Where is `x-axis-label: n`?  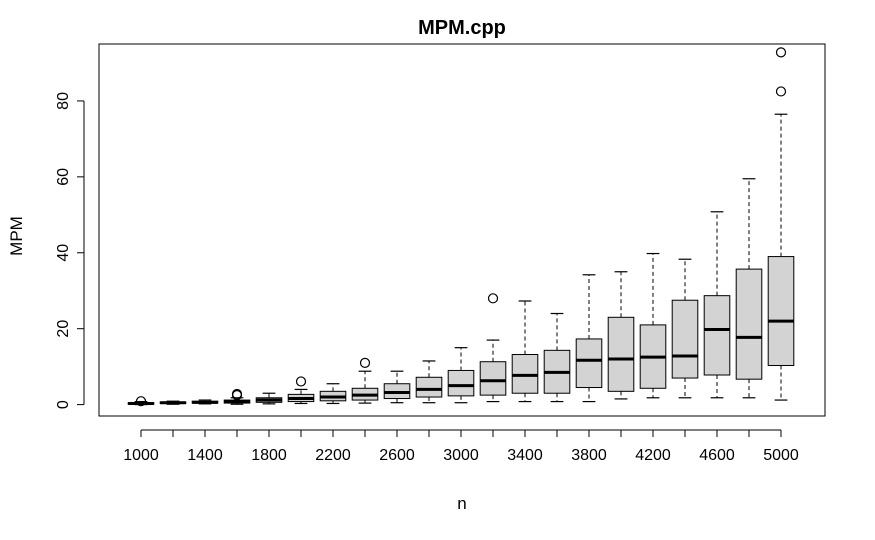 x-axis-label: n is located at coordinates (461, 503).